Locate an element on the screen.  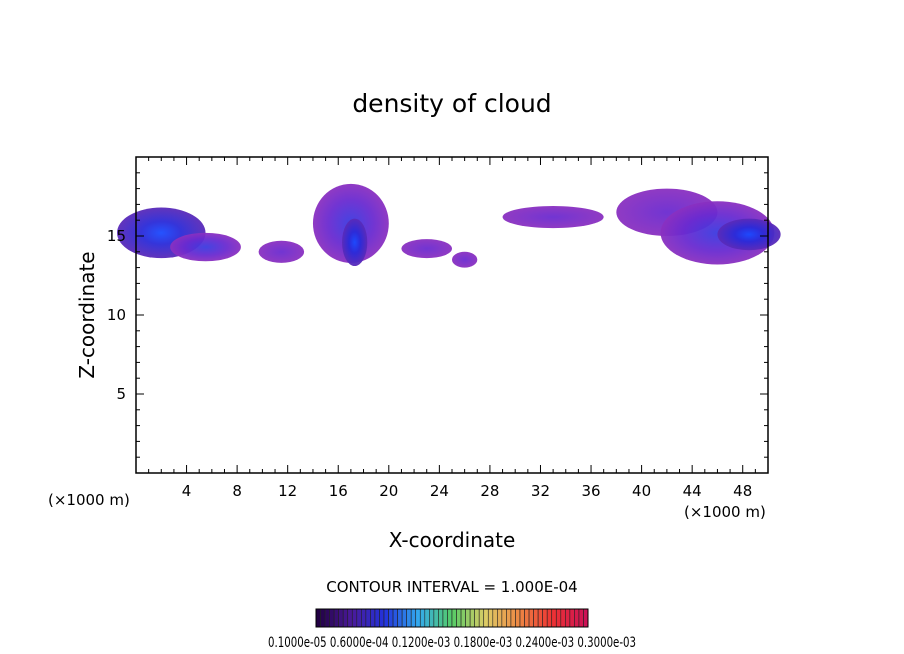
colorbar is located at coordinates (452, 618).